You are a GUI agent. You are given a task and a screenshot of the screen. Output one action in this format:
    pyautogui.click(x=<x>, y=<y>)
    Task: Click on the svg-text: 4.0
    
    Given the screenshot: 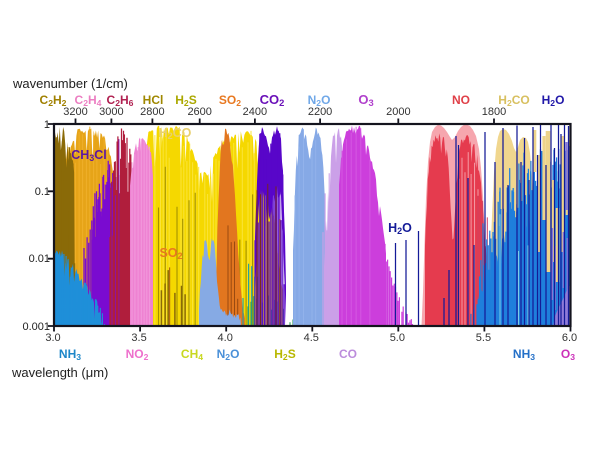 What is the action you would take?
    pyautogui.click(x=225, y=338)
    